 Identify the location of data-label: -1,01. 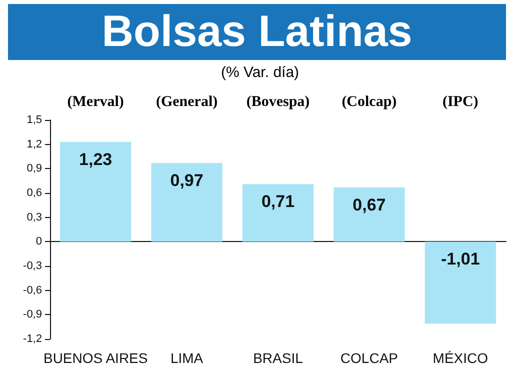
(460, 259).